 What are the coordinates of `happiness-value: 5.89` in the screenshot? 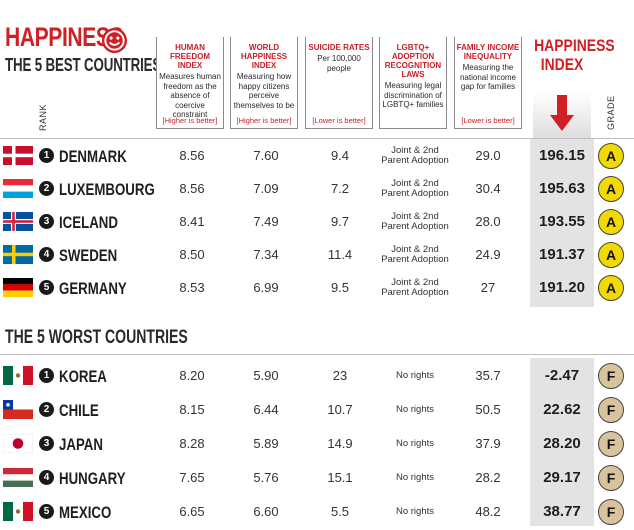 It's located at (266, 443).